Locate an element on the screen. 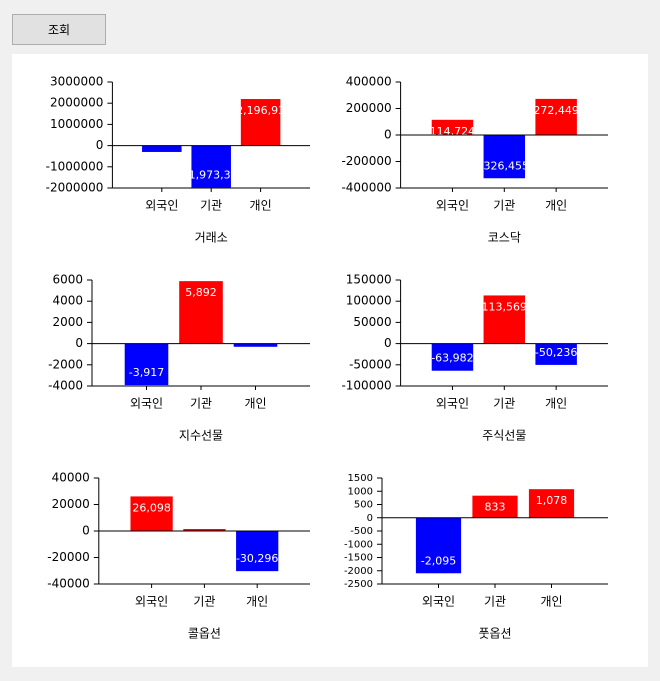 The image size is (660, 681). y-tick-label: 2000 is located at coordinates (67, 322).